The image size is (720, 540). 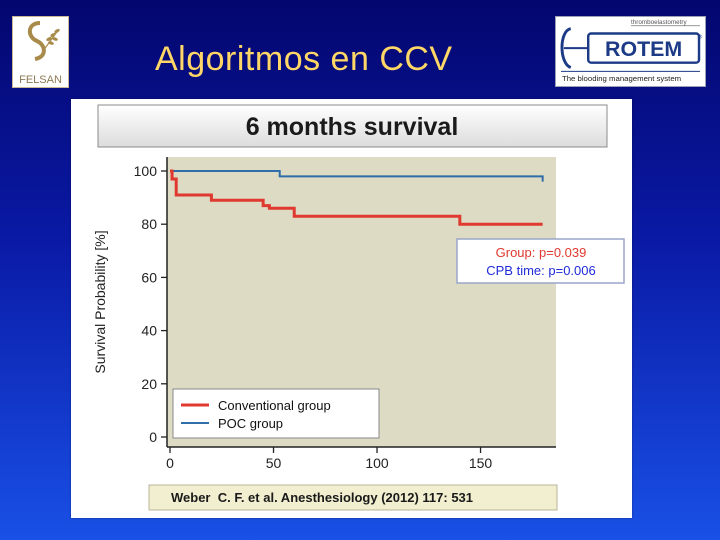 I want to click on rotem-registered-mark: ®, so click(x=700, y=36).